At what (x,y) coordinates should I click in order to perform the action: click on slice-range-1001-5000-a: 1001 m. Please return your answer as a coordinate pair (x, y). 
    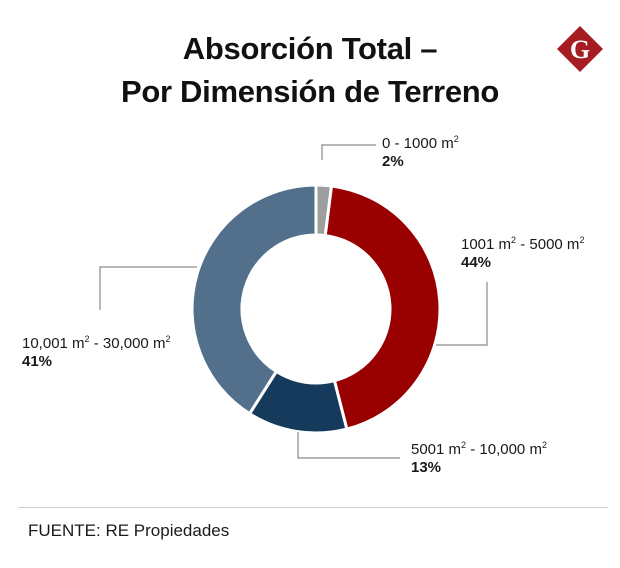
    Looking at the image, I should click on (486, 244).